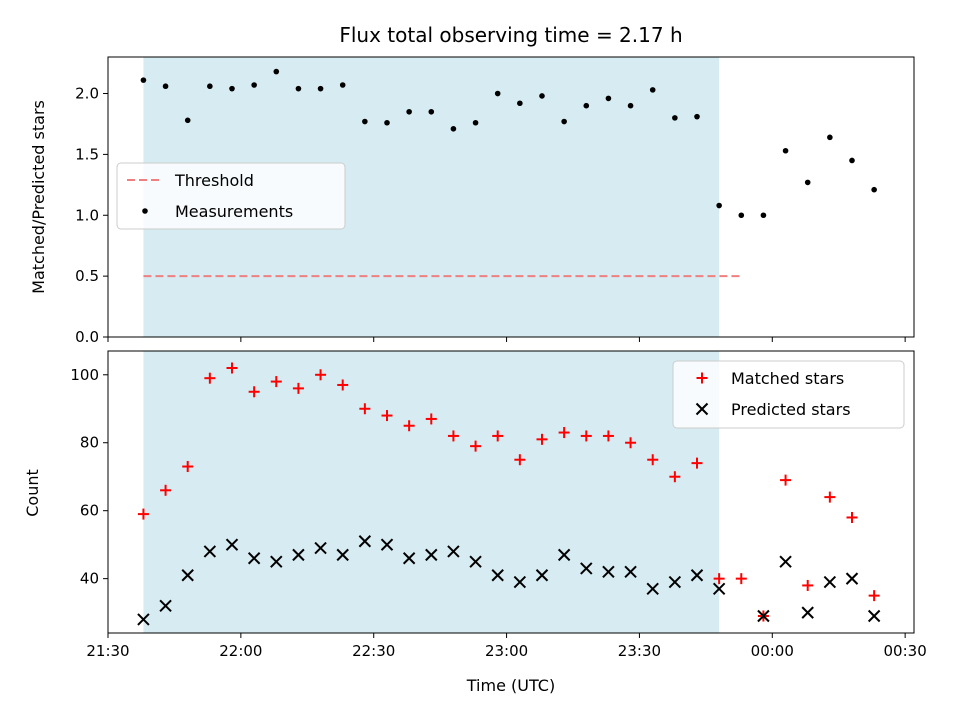 The image size is (960, 720). I want to click on x-tick-label: 00:00, so click(772, 651).